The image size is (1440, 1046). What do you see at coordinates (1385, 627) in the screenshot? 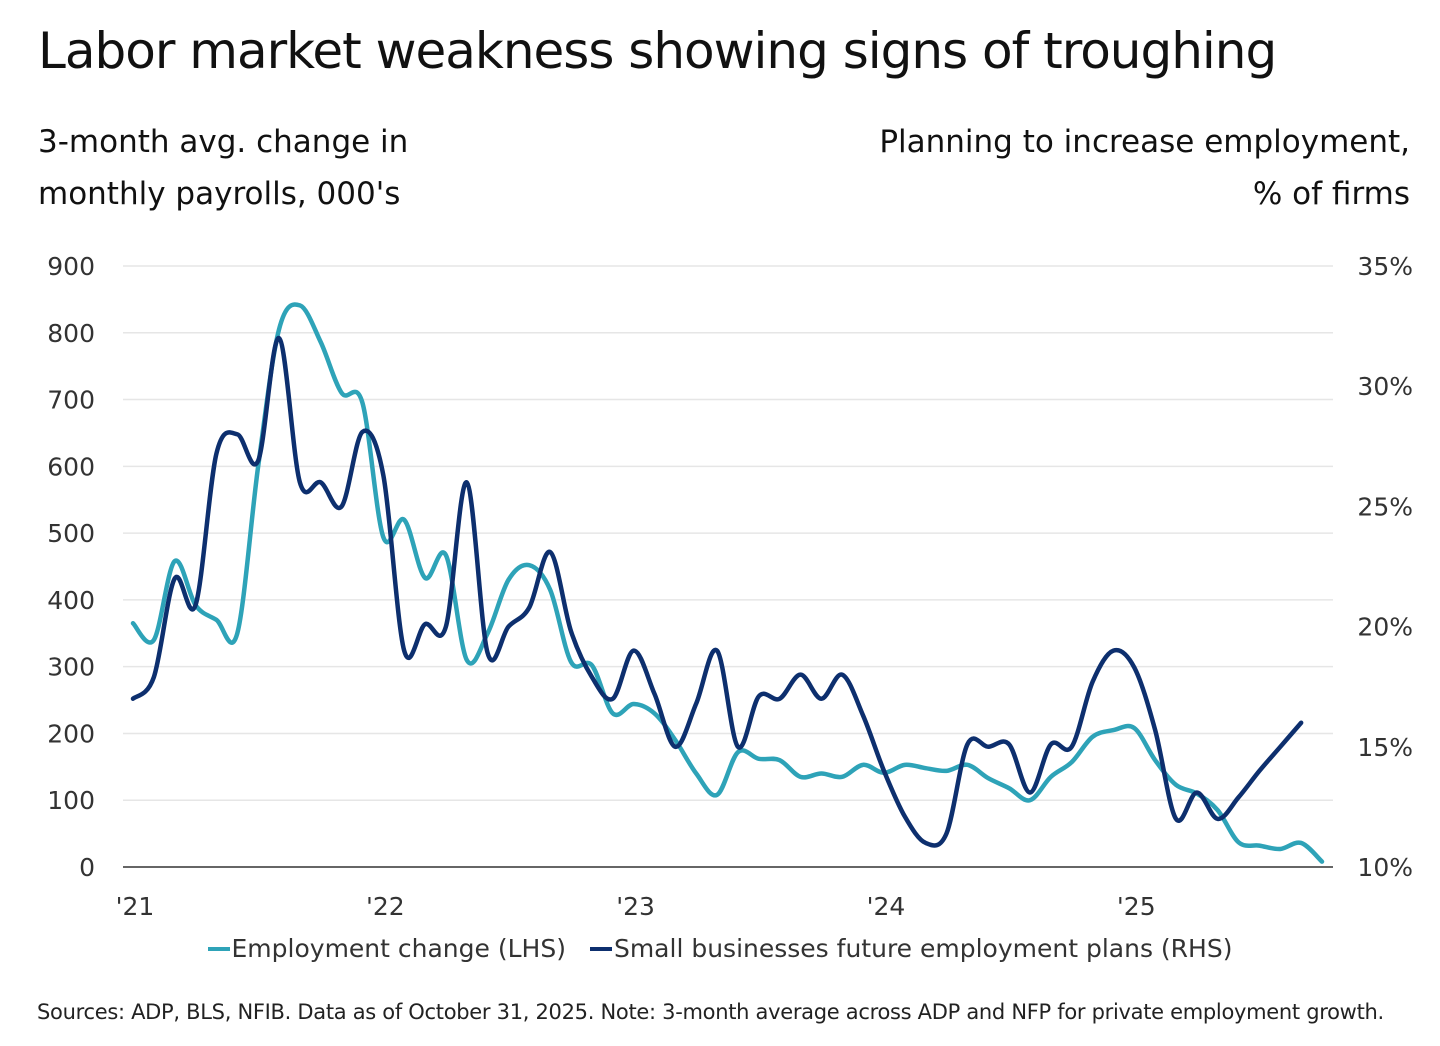
I see `y-tick-right: 20%` at bounding box center [1385, 627].